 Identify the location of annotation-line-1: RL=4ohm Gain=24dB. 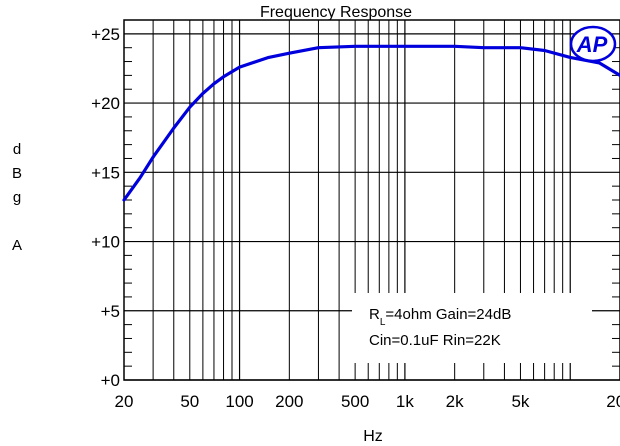
(440, 317).